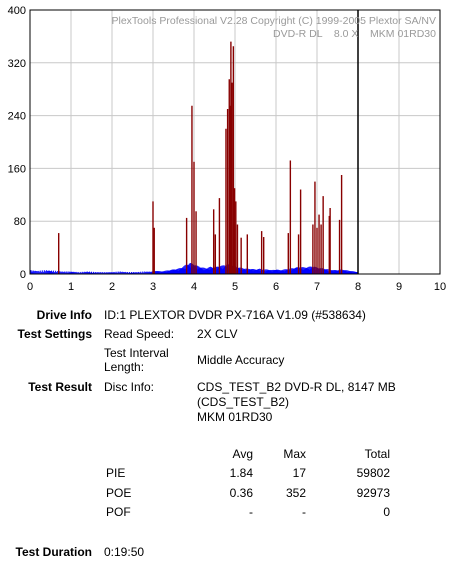  What do you see at coordinates (17, 143) in the screenshot?
I see `y-tick-labels: 0 80 160 240 320 400` at bounding box center [17, 143].